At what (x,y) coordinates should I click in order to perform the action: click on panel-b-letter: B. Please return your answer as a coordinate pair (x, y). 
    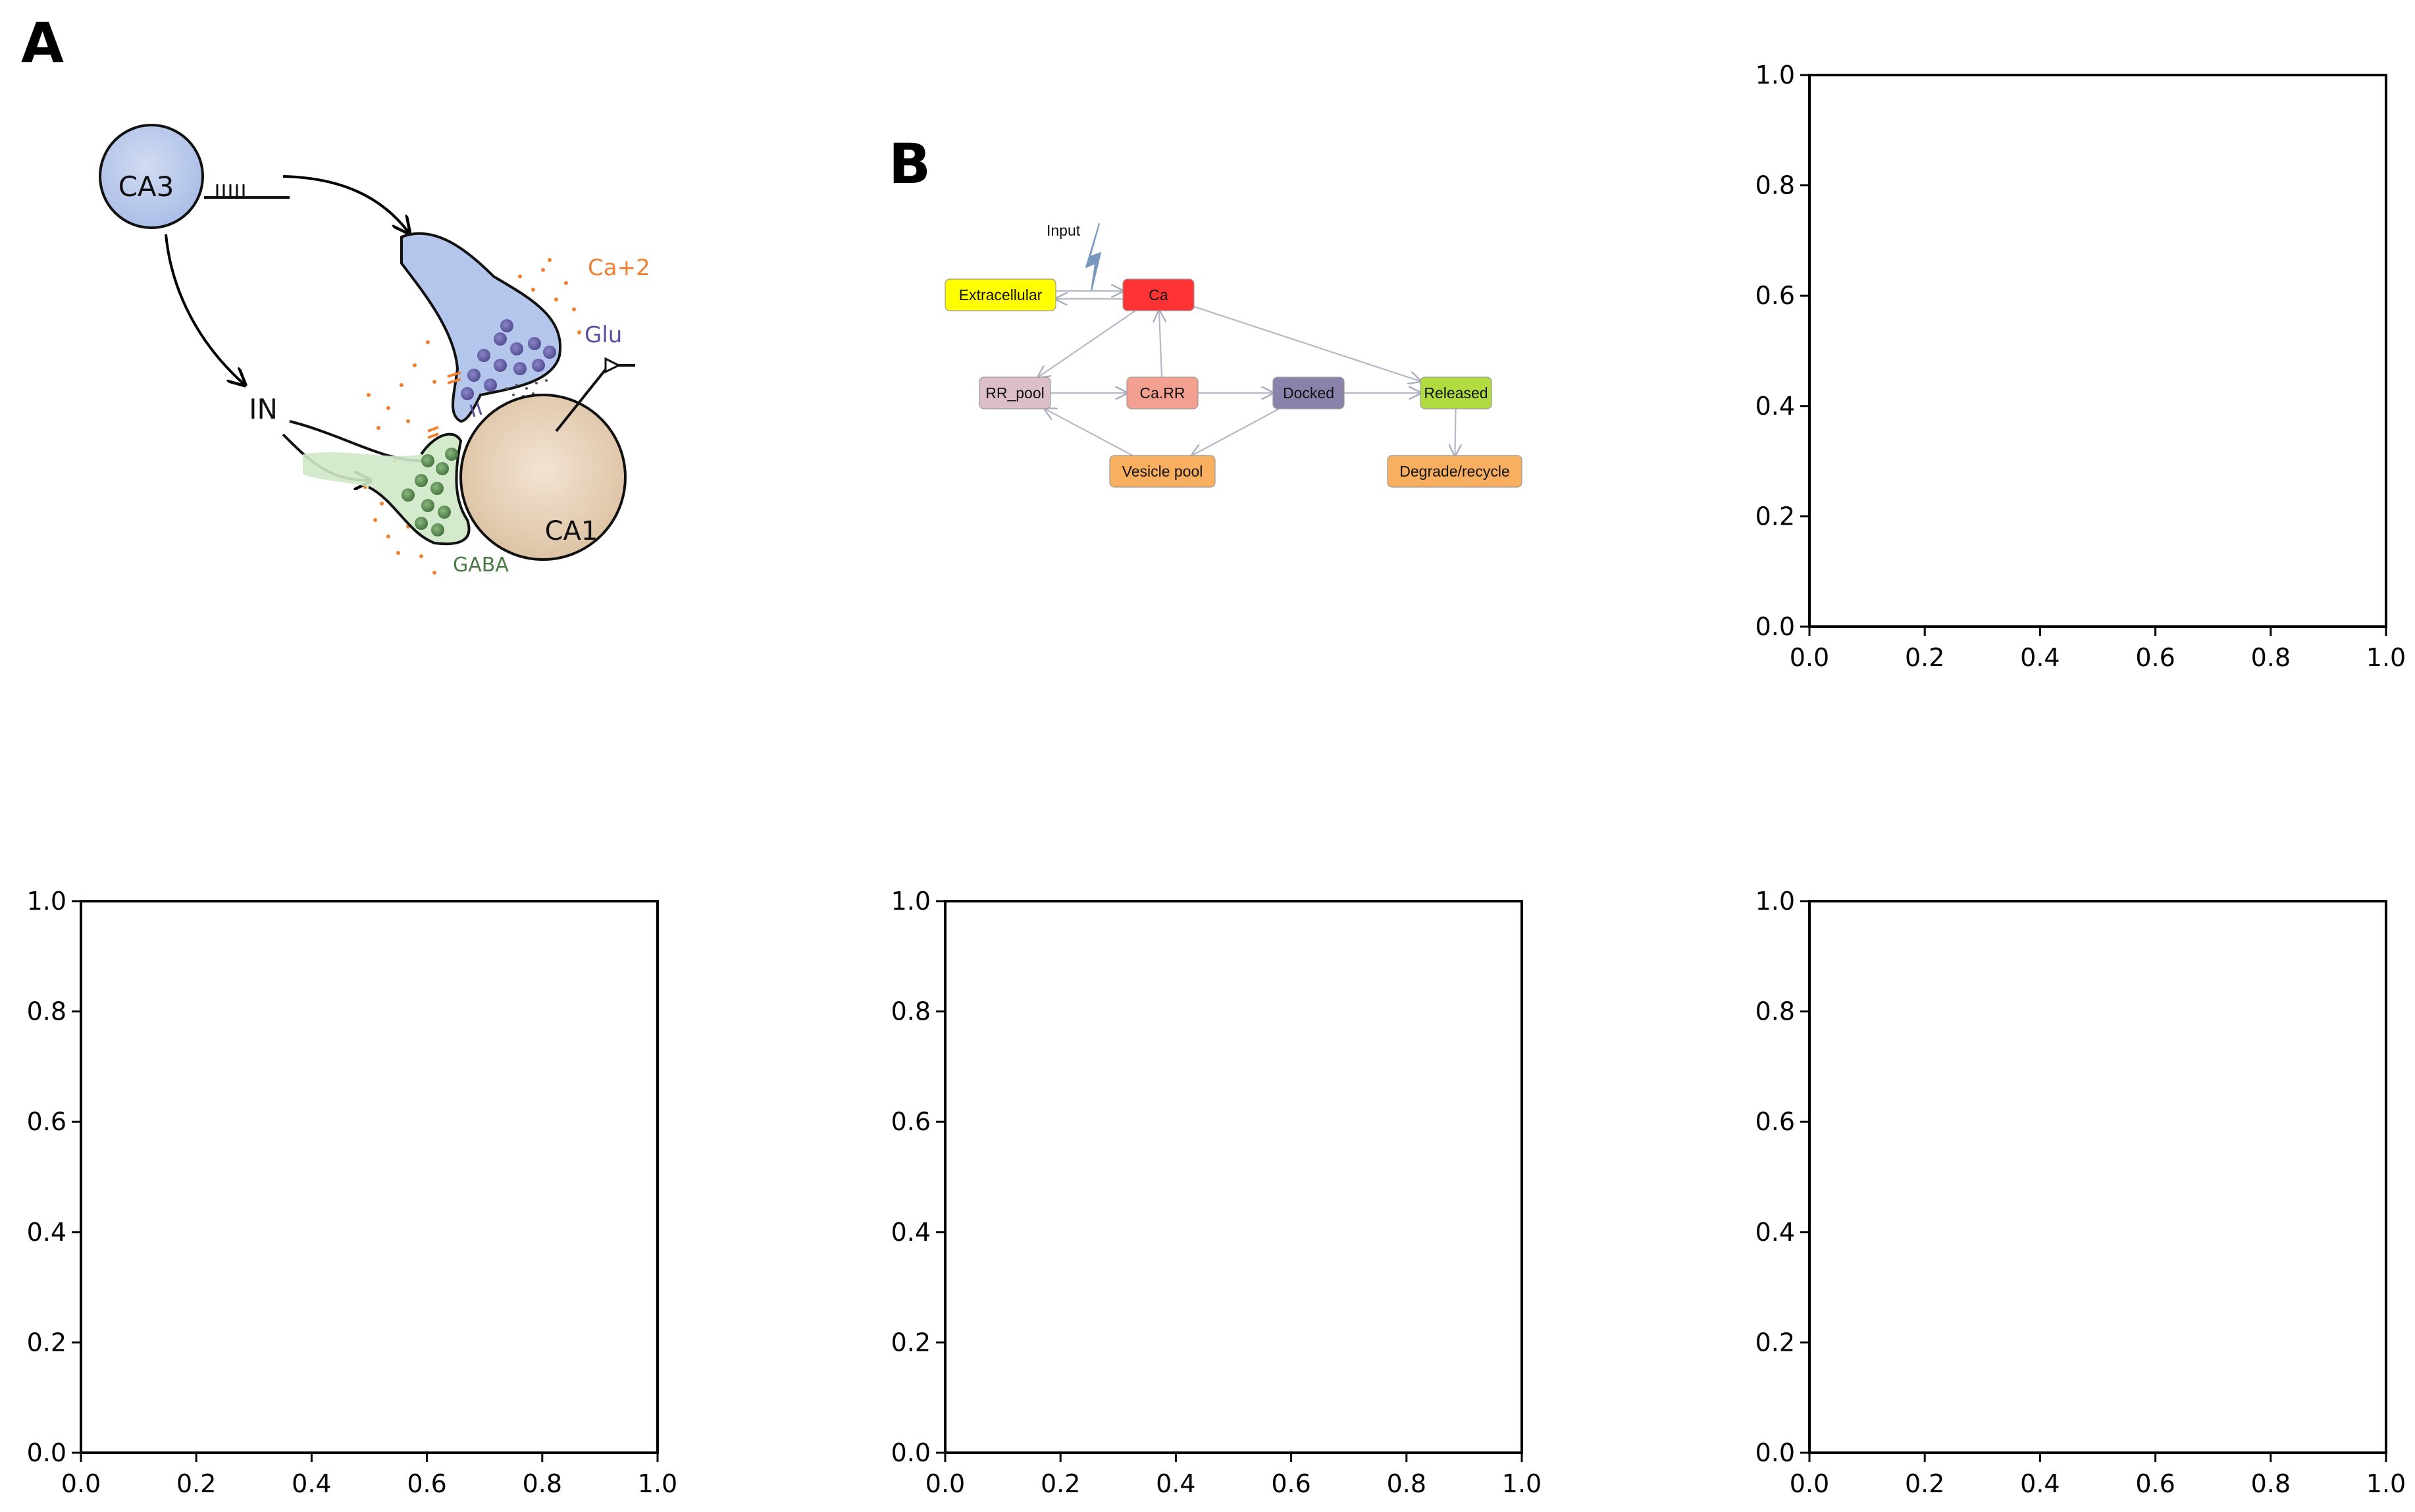
    Looking at the image, I should click on (910, 164).